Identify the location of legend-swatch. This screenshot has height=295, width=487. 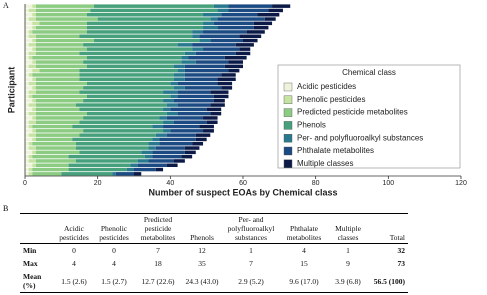
(288, 100).